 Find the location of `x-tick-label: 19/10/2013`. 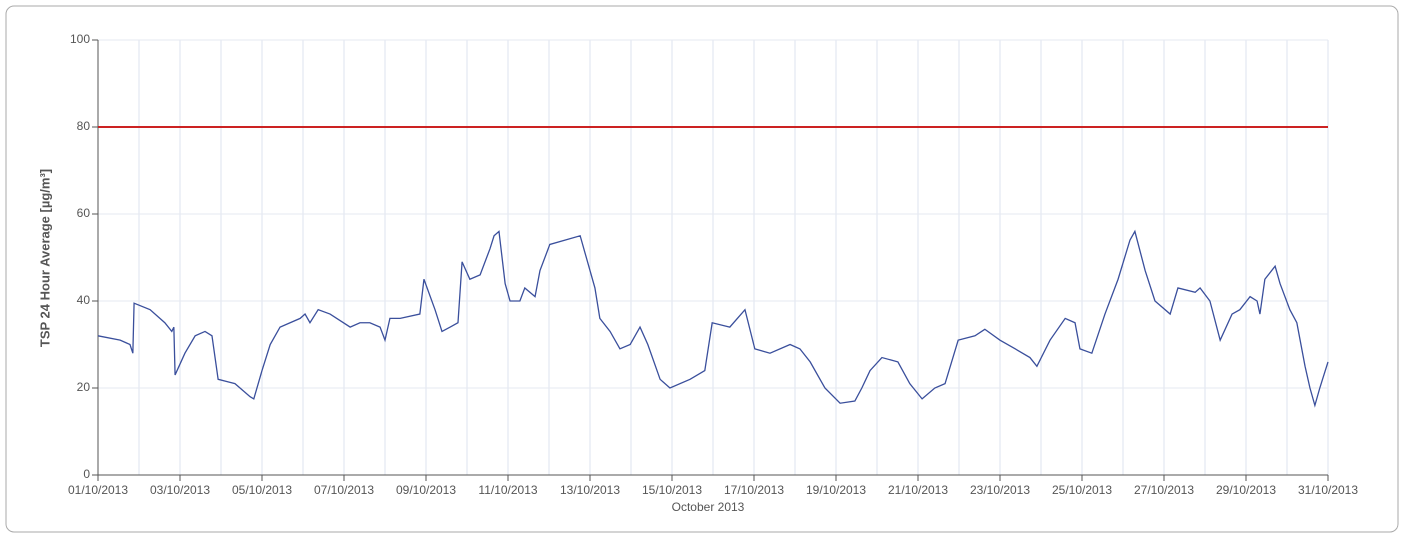

x-tick-label: 19/10/2013 is located at coordinates (836, 490).